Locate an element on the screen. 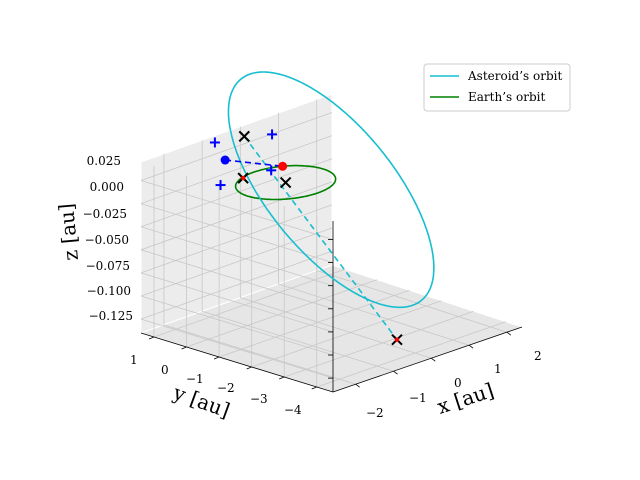 This screenshot has width=640, height=480. x-axis-label: x [au] is located at coordinates (465, 398).